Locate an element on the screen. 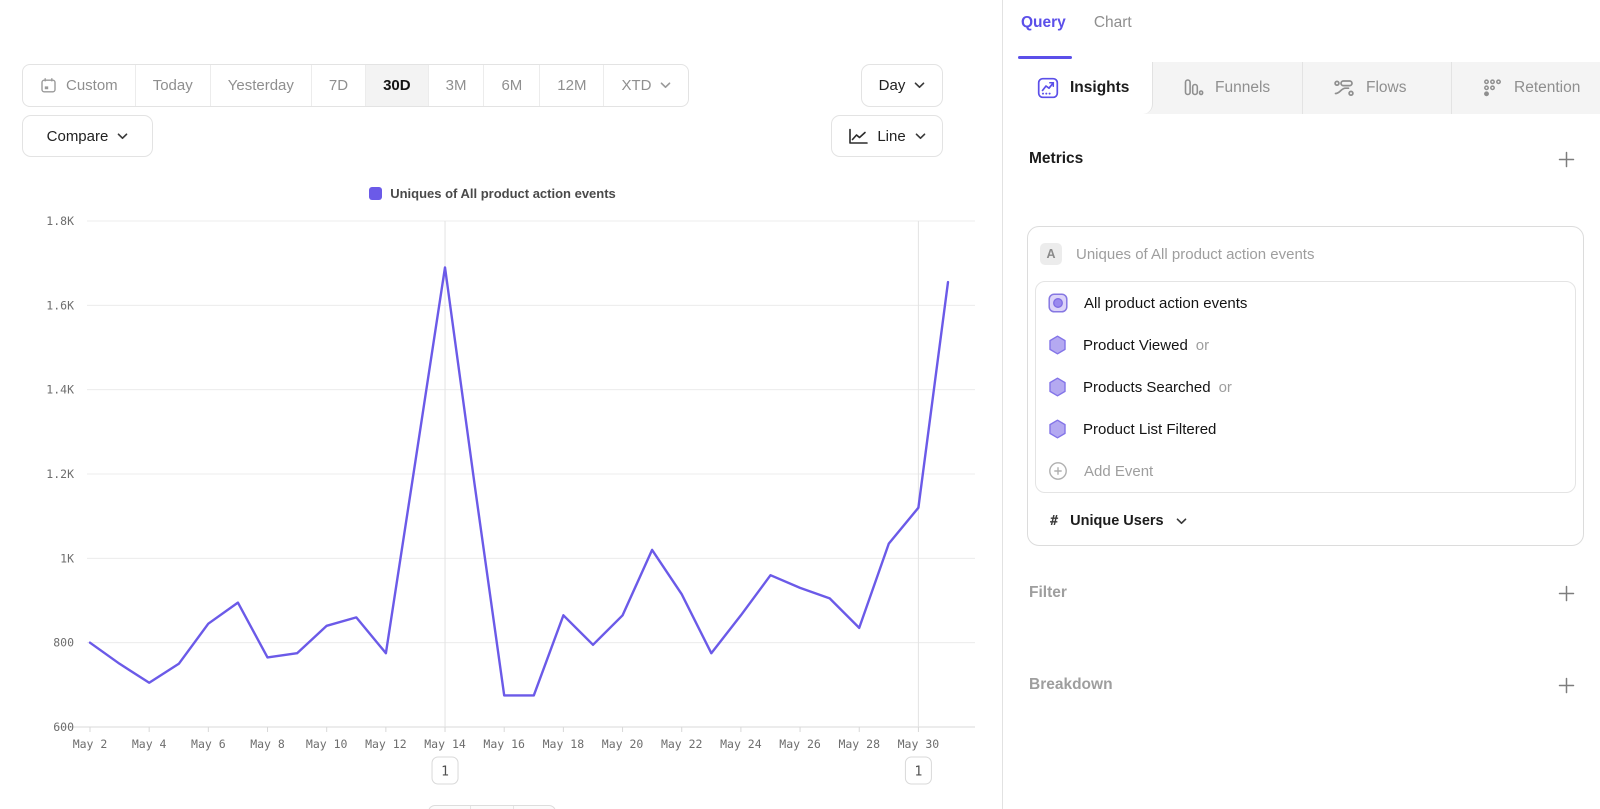 Image resolution: width=1600 pixels, height=809 pixels. date-range-label: 3M is located at coordinates (456, 85).